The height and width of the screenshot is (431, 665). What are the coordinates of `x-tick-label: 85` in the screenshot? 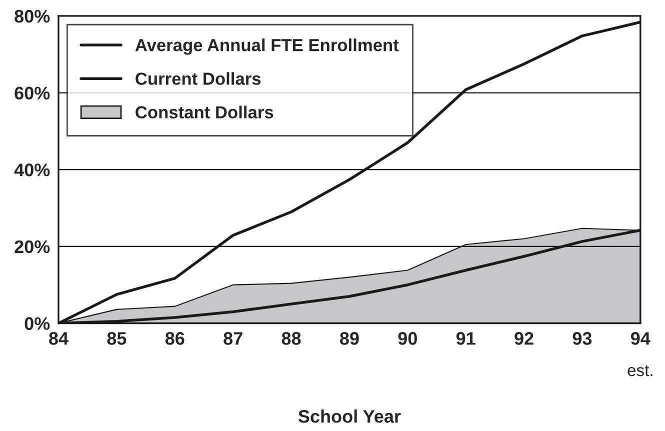 It's located at (116, 338).